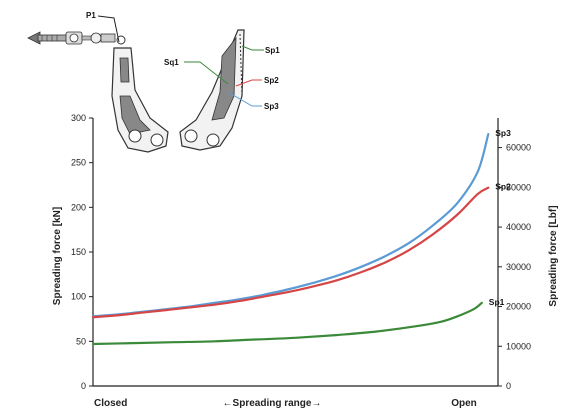 The image size is (573, 410). What do you see at coordinates (518, 227) in the screenshot?
I see `y-right-tick-label: 40000` at bounding box center [518, 227].